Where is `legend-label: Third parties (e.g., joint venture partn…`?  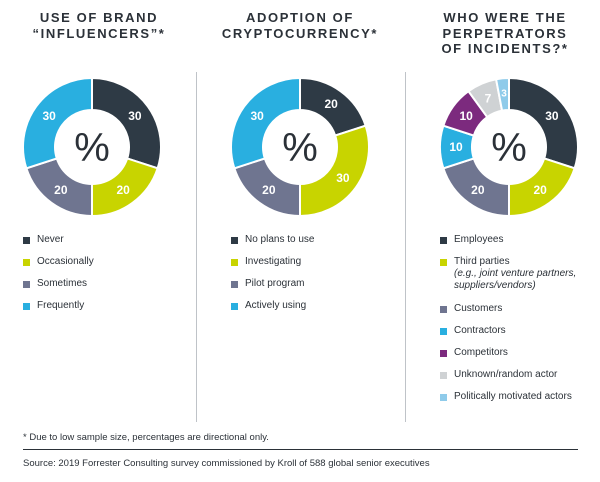 legend-label: Third parties (e.g., joint venture partn… is located at coordinates (527, 274).